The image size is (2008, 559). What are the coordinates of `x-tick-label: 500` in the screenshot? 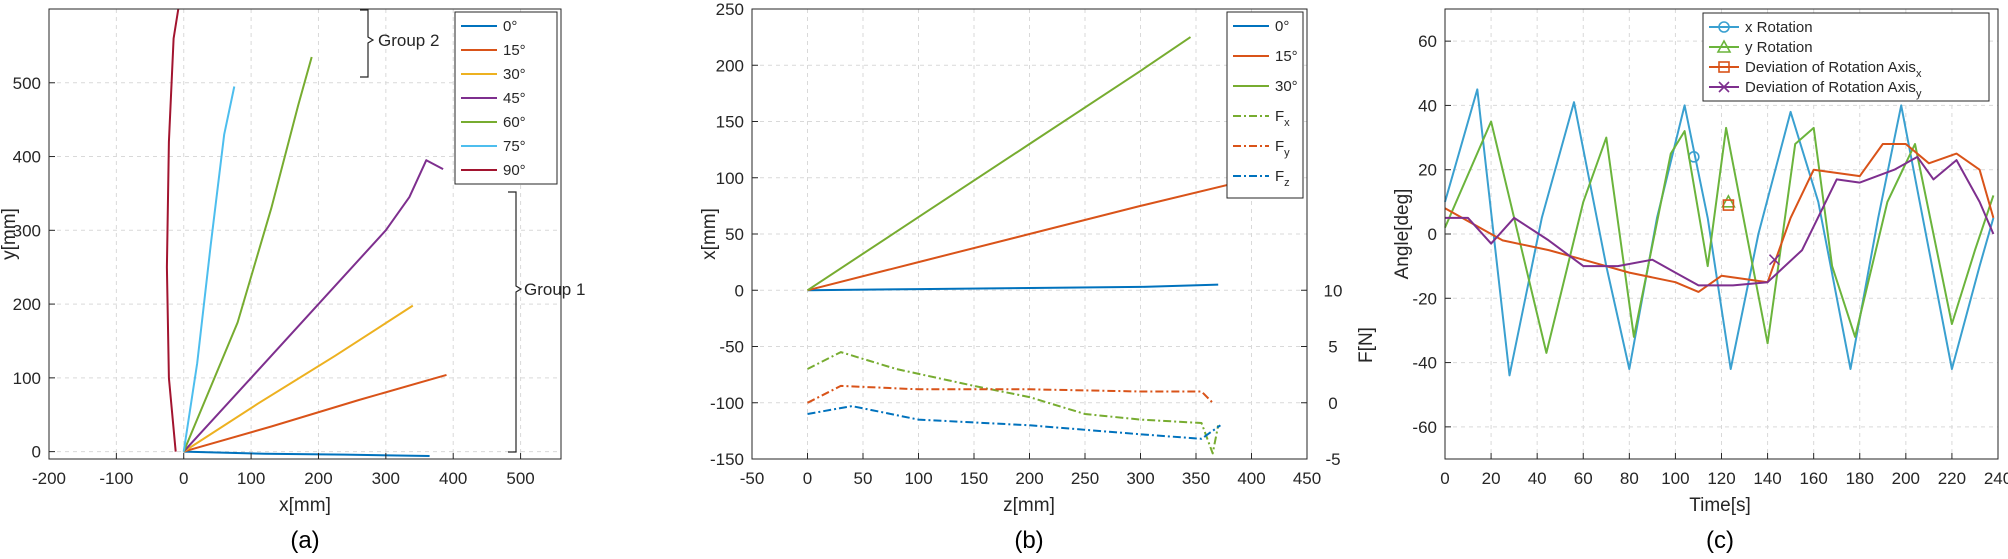 It's located at (520, 478).